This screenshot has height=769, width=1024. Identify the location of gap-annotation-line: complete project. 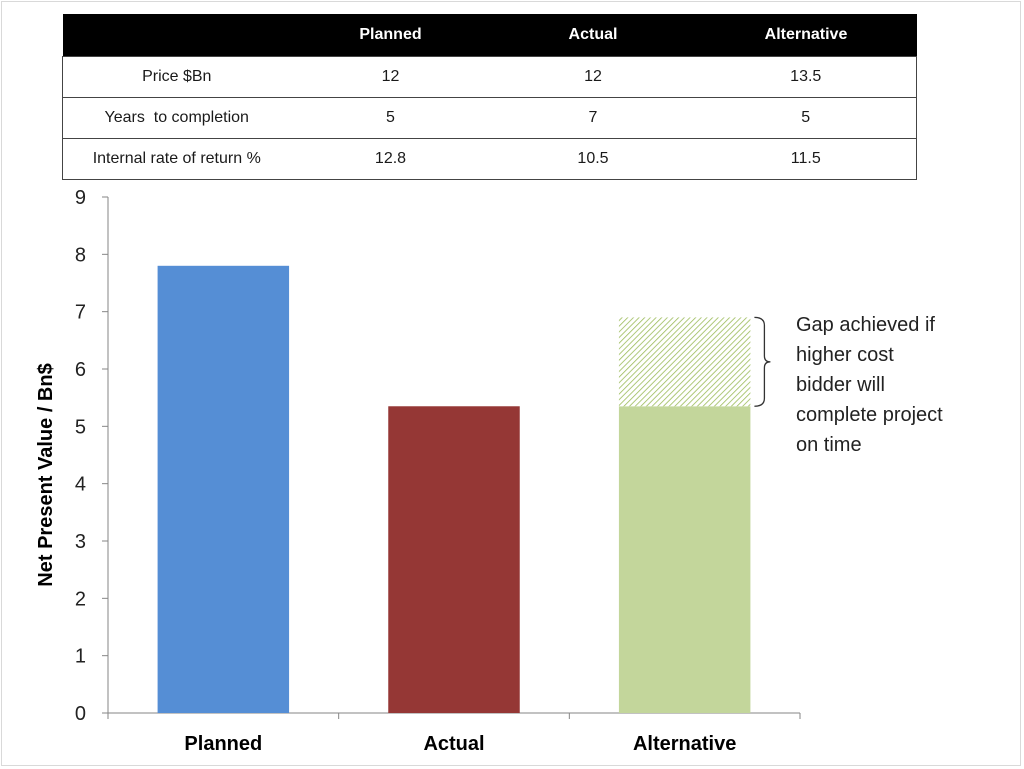
(869, 415).